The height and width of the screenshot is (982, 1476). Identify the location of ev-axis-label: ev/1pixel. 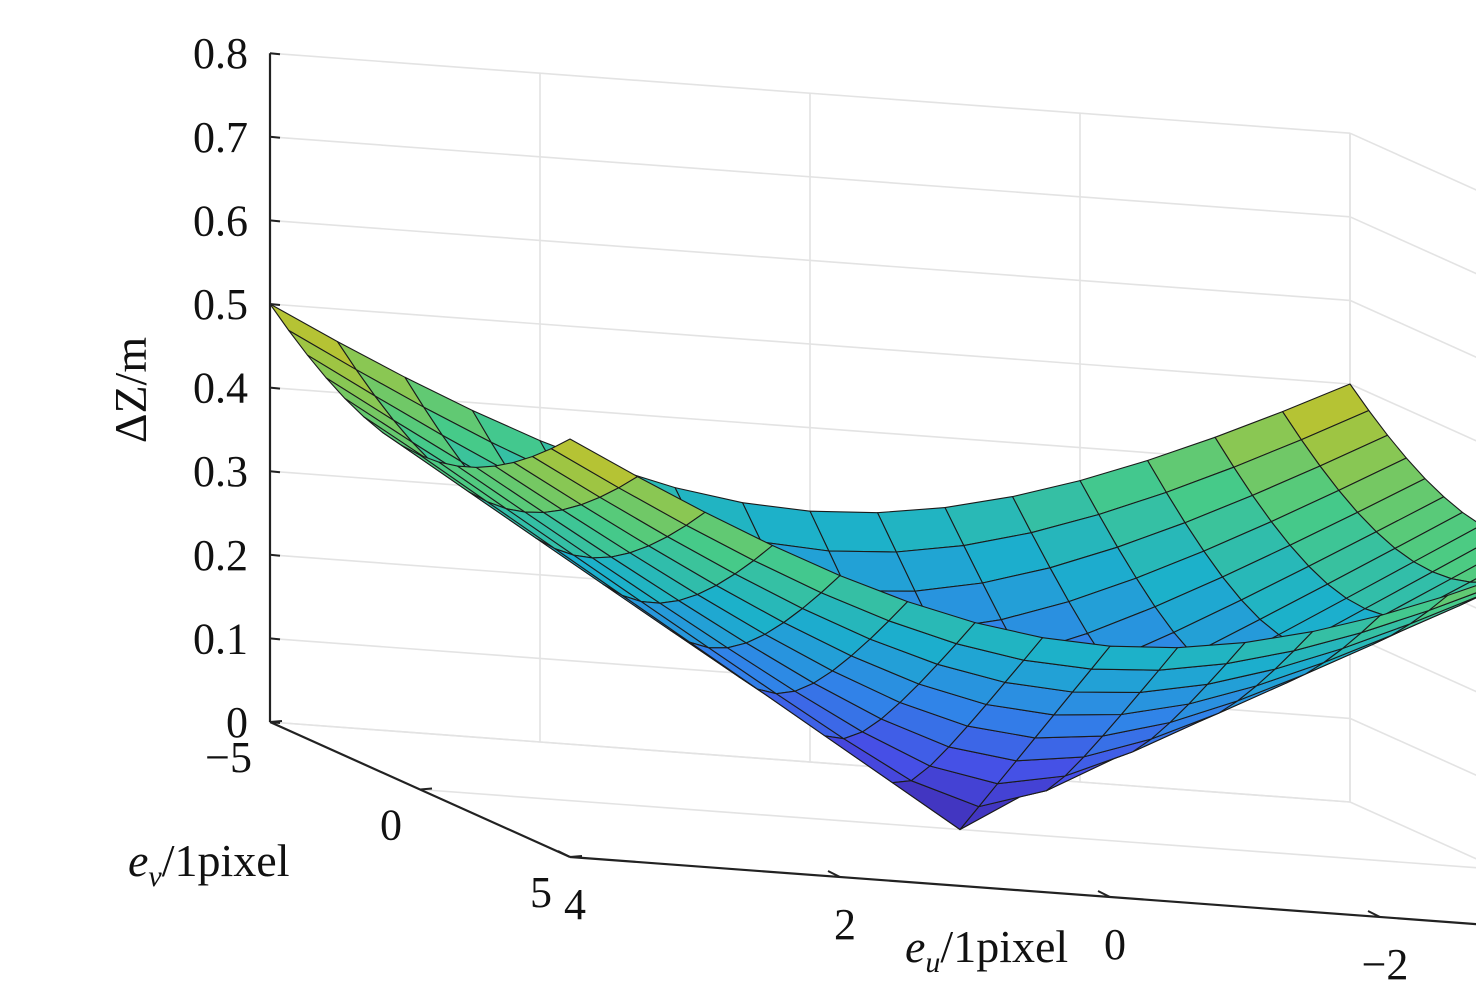
(209, 864).